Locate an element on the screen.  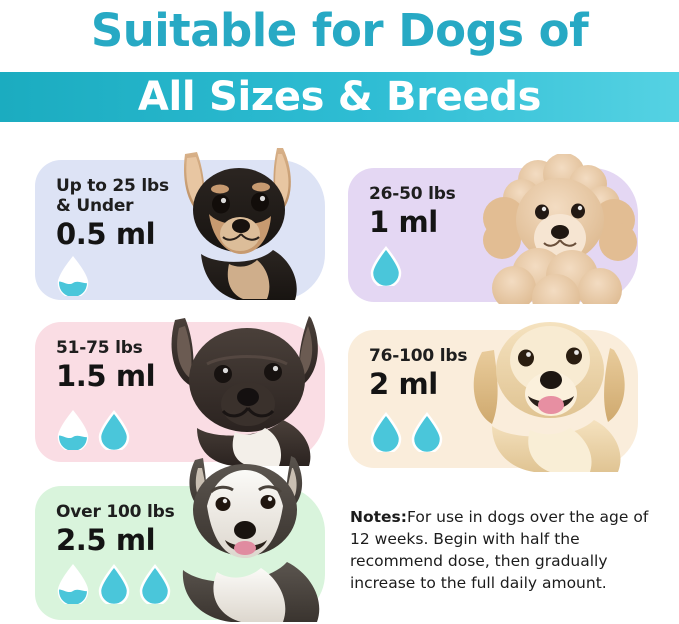
card-text-block: 76-100 lbs 2 ml is located at coordinates (418, 373).